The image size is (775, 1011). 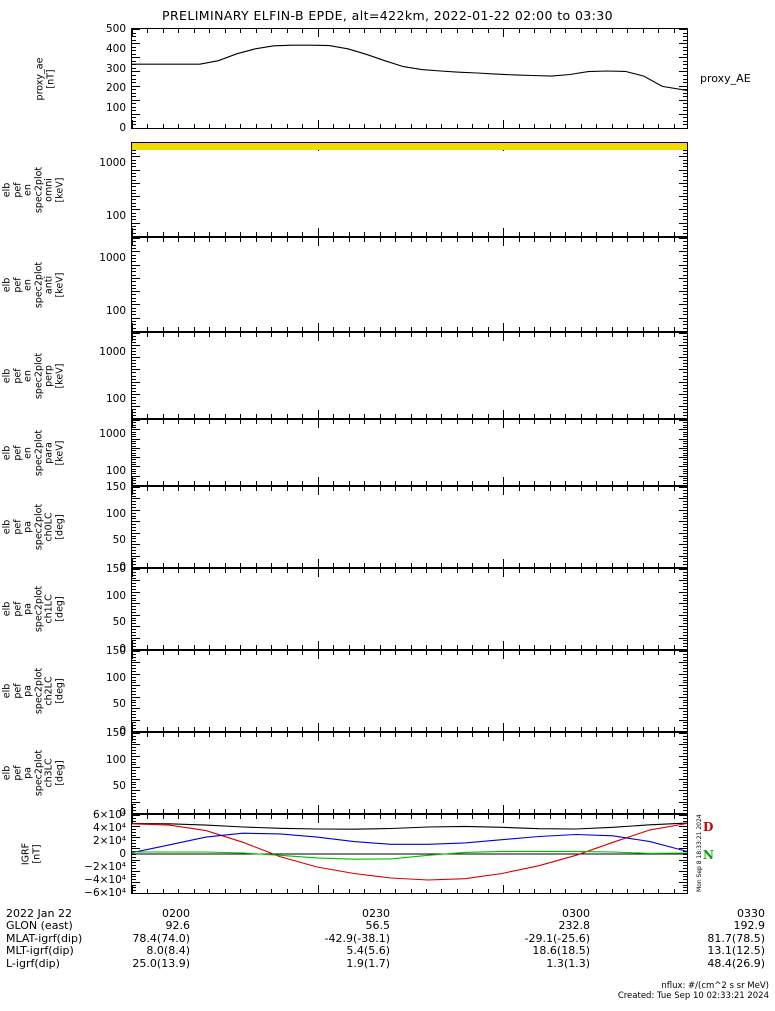 What do you see at coordinates (708, 827) in the screenshot?
I see `igrf-legend-D: D` at bounding box center [708, 827].